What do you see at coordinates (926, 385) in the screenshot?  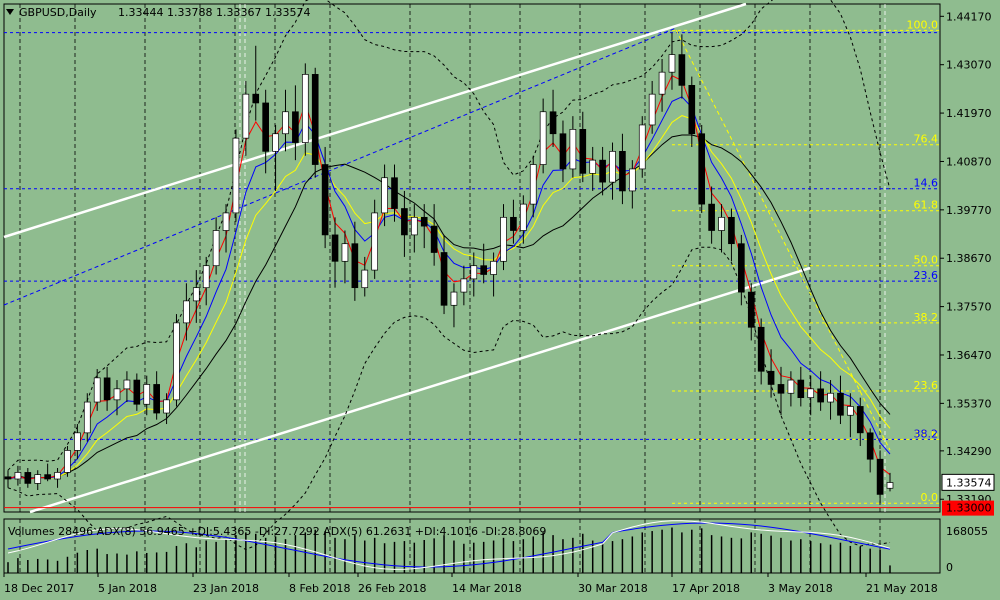 I see `fib-level-label: 23.6` at bounding box center [926, 385].